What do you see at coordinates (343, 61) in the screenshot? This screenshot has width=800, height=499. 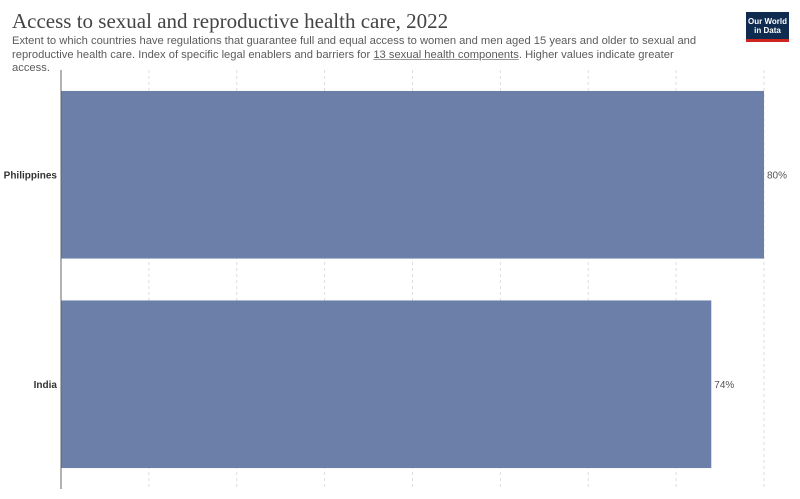 I see `subtitle-text-end: . Higher values indicate greater access.` at bounding box center [343, 61].